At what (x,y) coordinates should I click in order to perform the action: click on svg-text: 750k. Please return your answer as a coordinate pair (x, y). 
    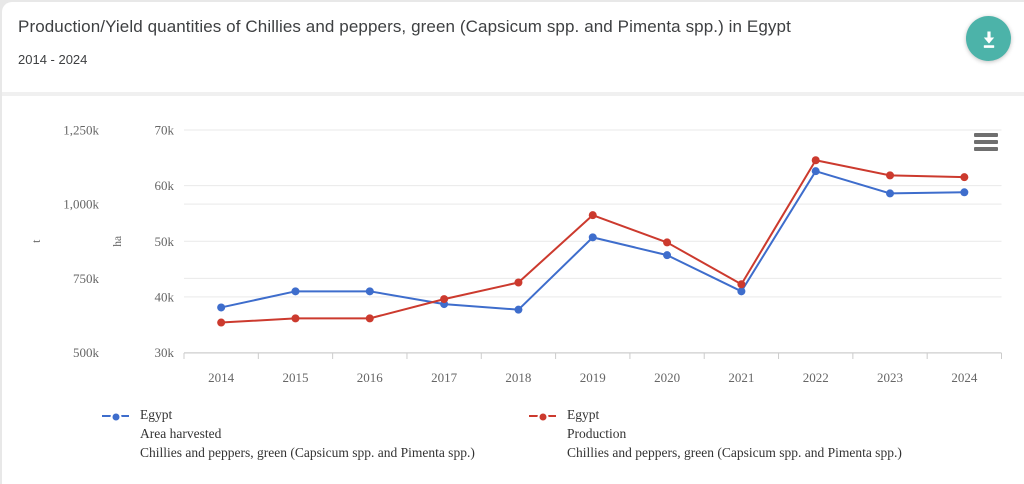
    Looking at the image, I should click on (86, 278).